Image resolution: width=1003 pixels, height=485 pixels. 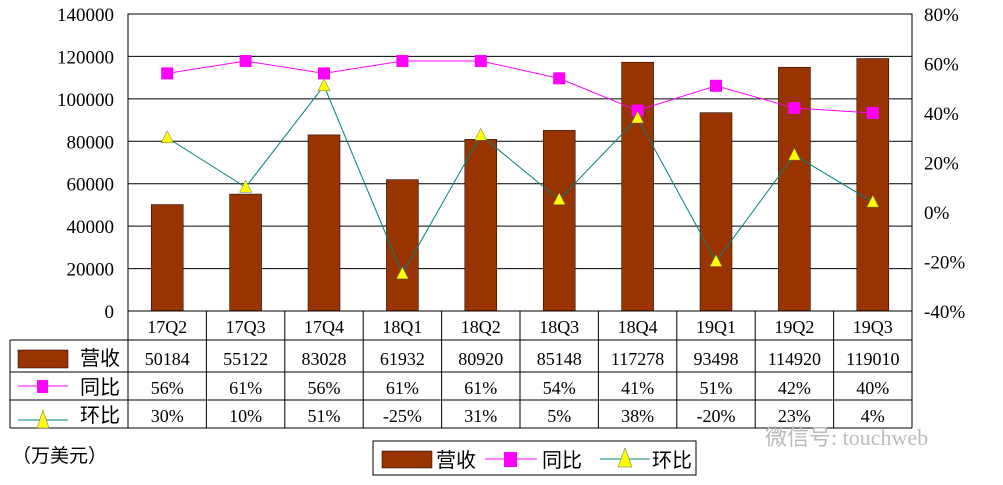 What do you see at coordinates (510, 459) in the screenshot?
I see `legend-yoy-marker` at bounding box center [510, 459].